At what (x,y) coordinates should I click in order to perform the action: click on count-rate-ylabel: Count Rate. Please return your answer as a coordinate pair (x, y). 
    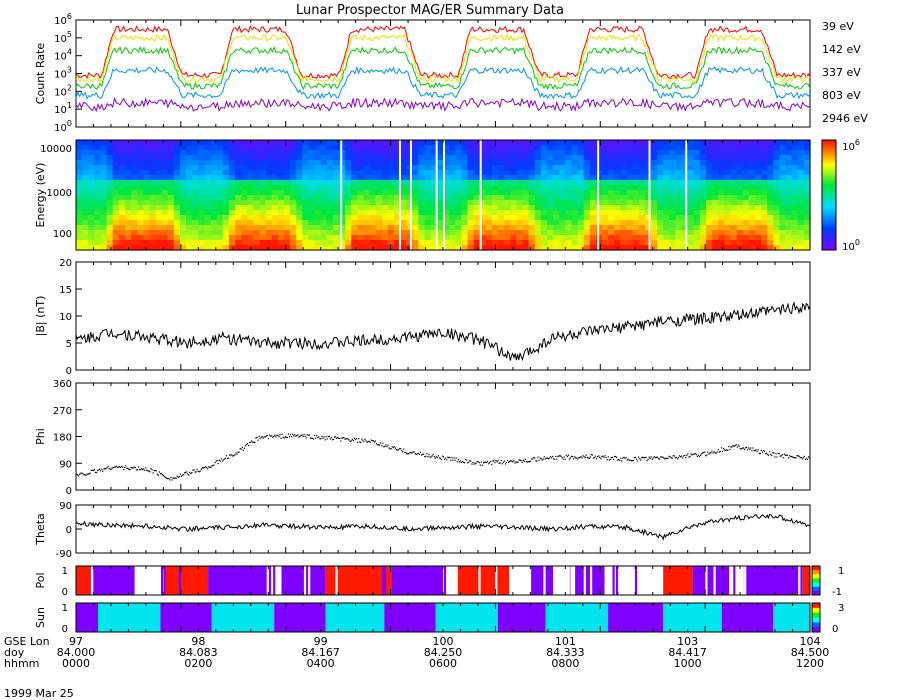
    Looking at the image, I should click on (40, 74).